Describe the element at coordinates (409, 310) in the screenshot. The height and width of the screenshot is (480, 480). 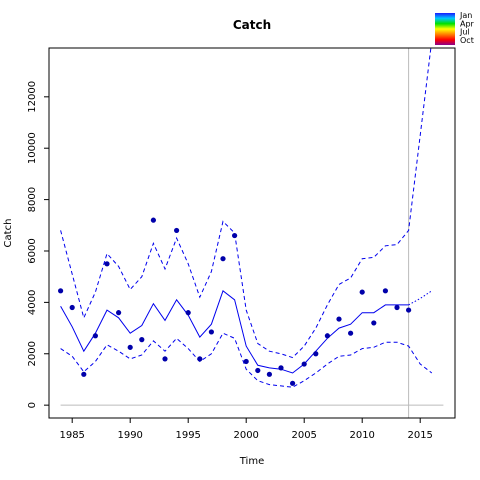
I see `data-point-2014` at that location.